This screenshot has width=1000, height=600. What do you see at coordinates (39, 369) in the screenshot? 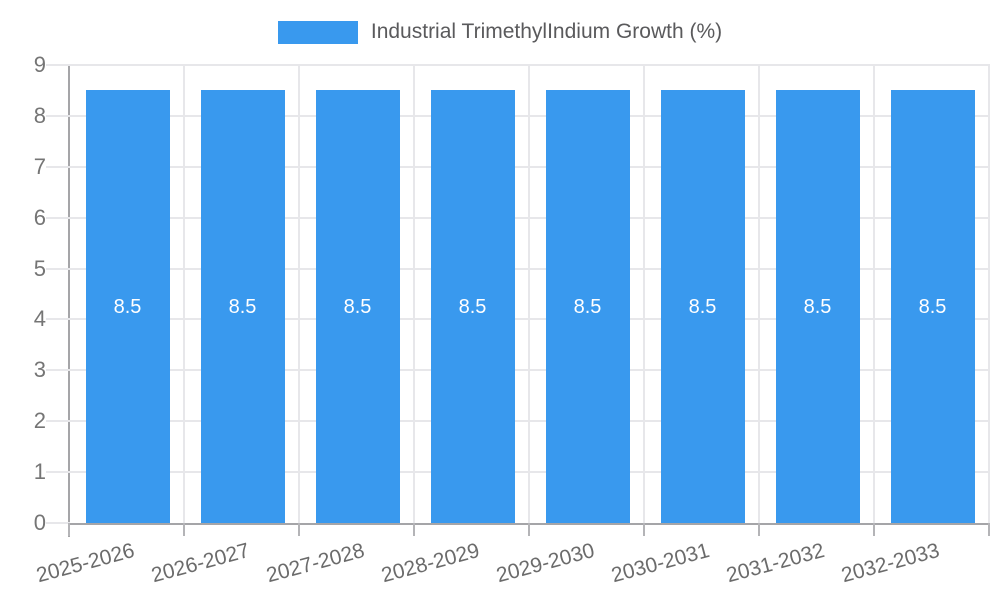
I see `y-tick-label: 3` at bounding box center [39, 369].